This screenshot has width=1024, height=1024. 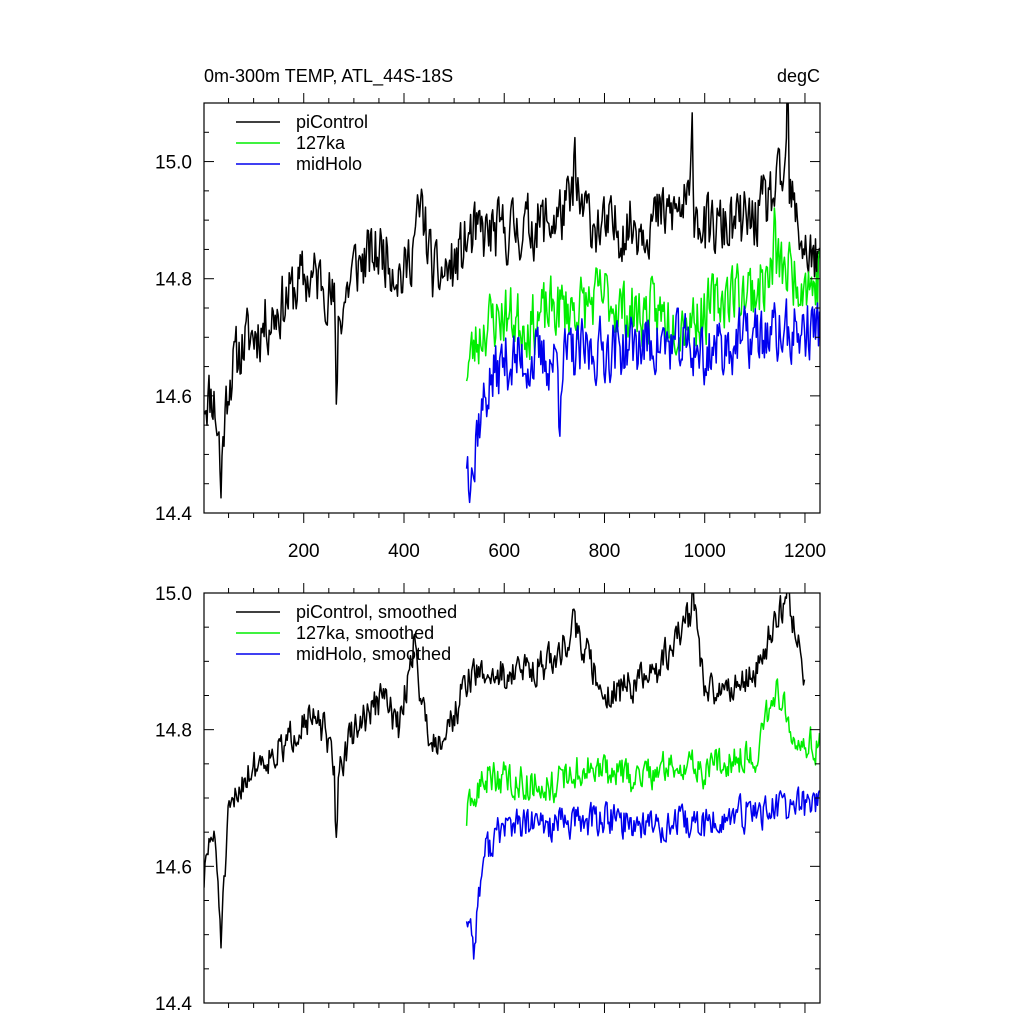 What do you see at coordinates (365, 633) in the screenshot?
I see `legend-label: 127ka, smoothed` at bounding box center [365, 633].